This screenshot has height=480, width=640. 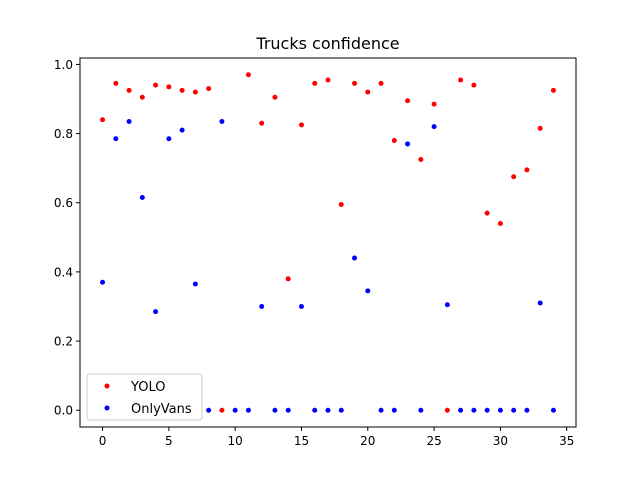 I want to click on x-tick-label: 5, so click(x=169, y=441).